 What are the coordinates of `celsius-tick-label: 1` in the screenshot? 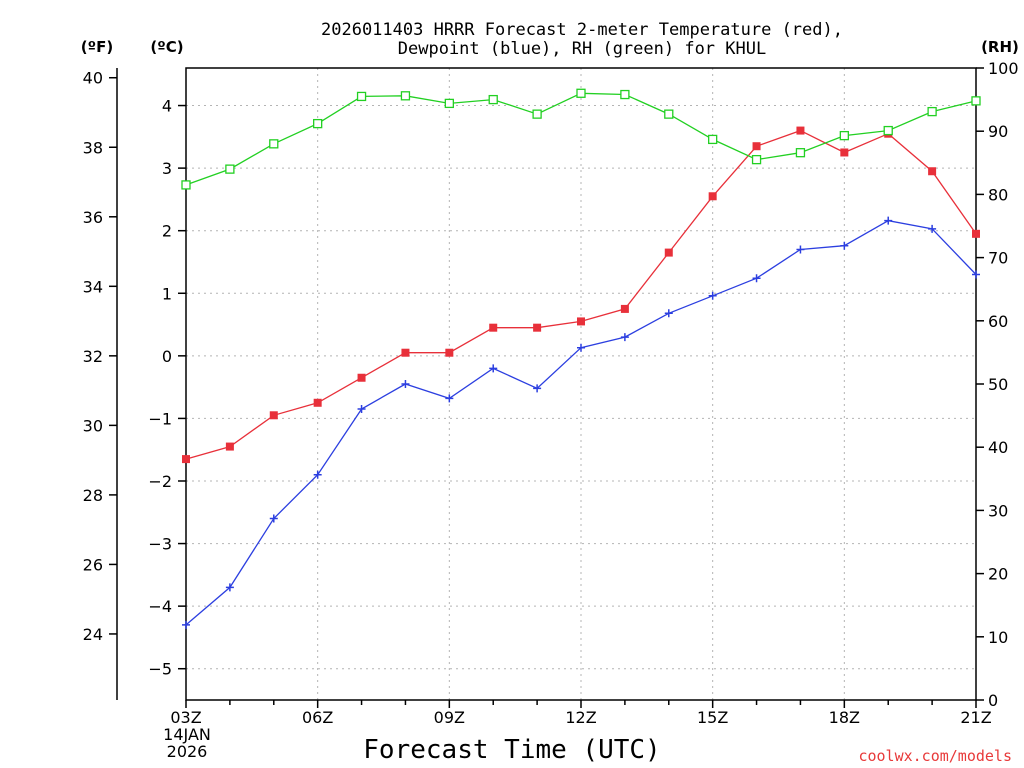 It's located at (167, 293).